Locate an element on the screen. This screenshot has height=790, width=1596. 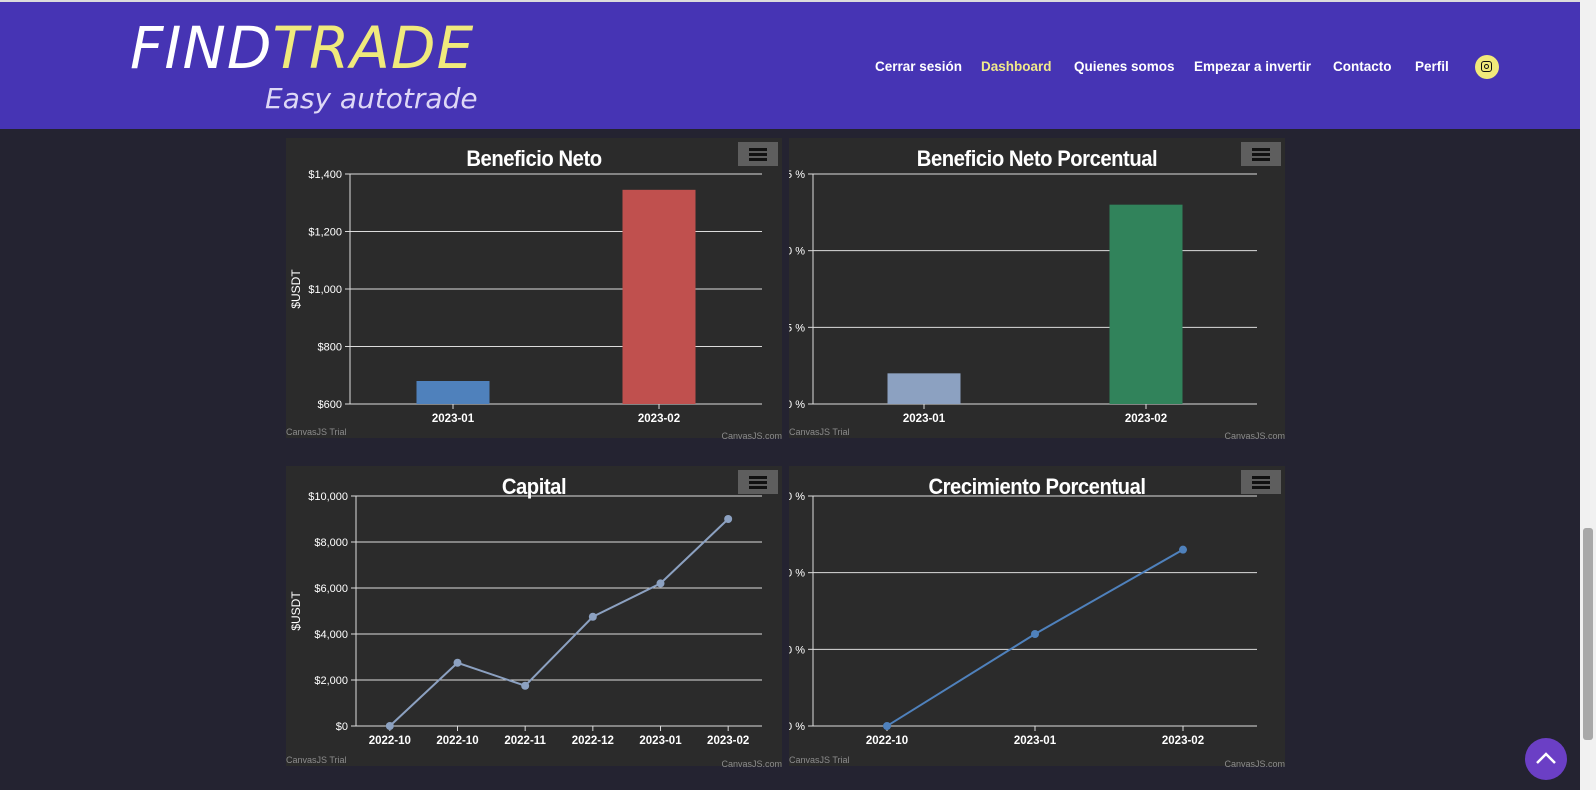
logo-trade-text: TRADE is located at coordinates (373, 48).